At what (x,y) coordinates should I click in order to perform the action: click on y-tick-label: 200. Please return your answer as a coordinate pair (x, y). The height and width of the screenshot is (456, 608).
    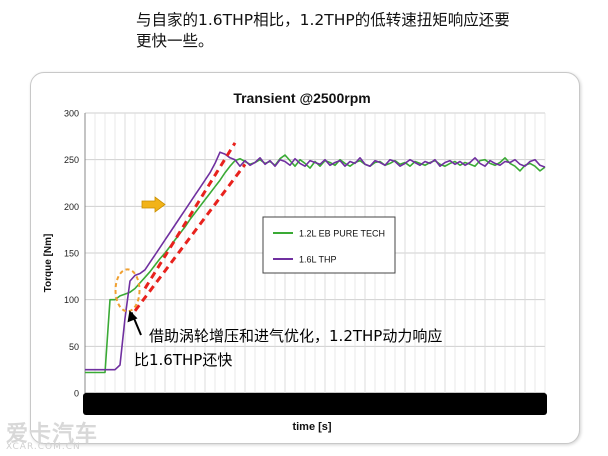
    Looking at the image, I should click on (71, 207).